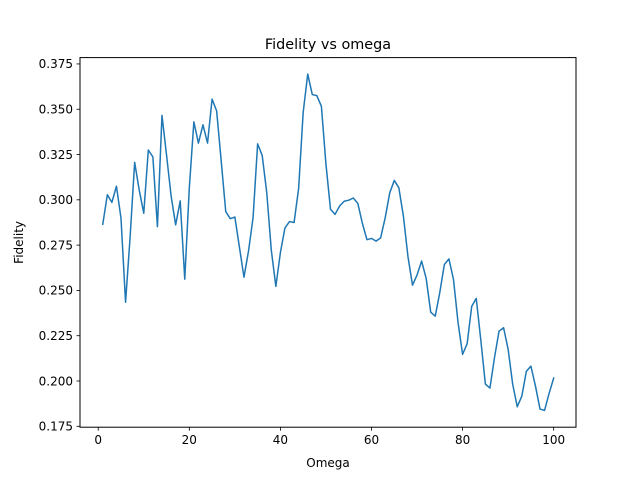 The image size is (640, 480). Describe the element at coordinates (328, 463) in the screenshot. I see `x-axis-title: Omega` at that location.